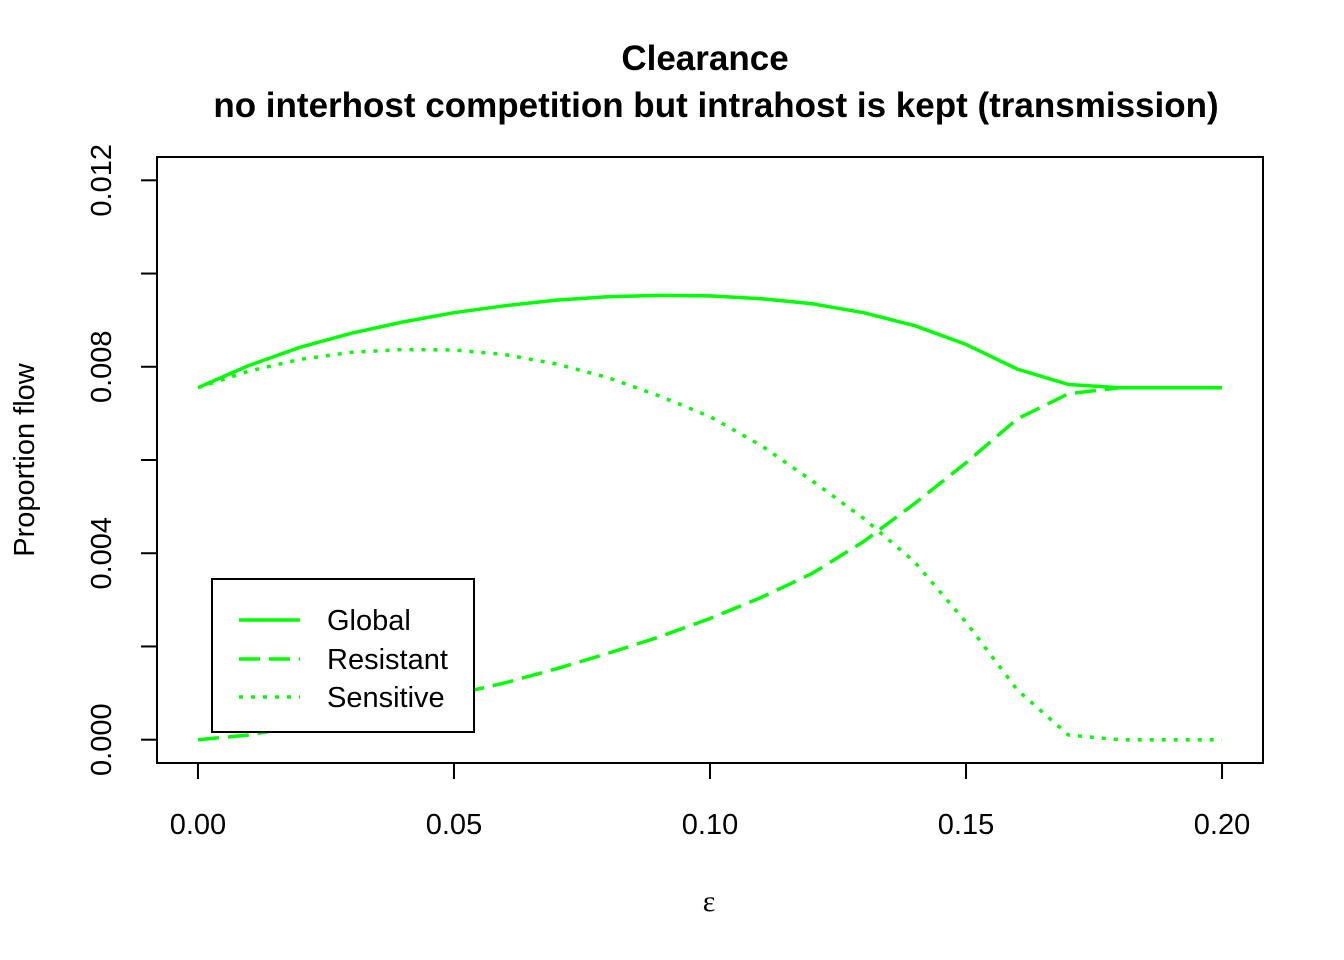 Image resolution: width=1344 pixels, height=960 pixels. I want to click on legend-label-global: Global, so click(369, 621).